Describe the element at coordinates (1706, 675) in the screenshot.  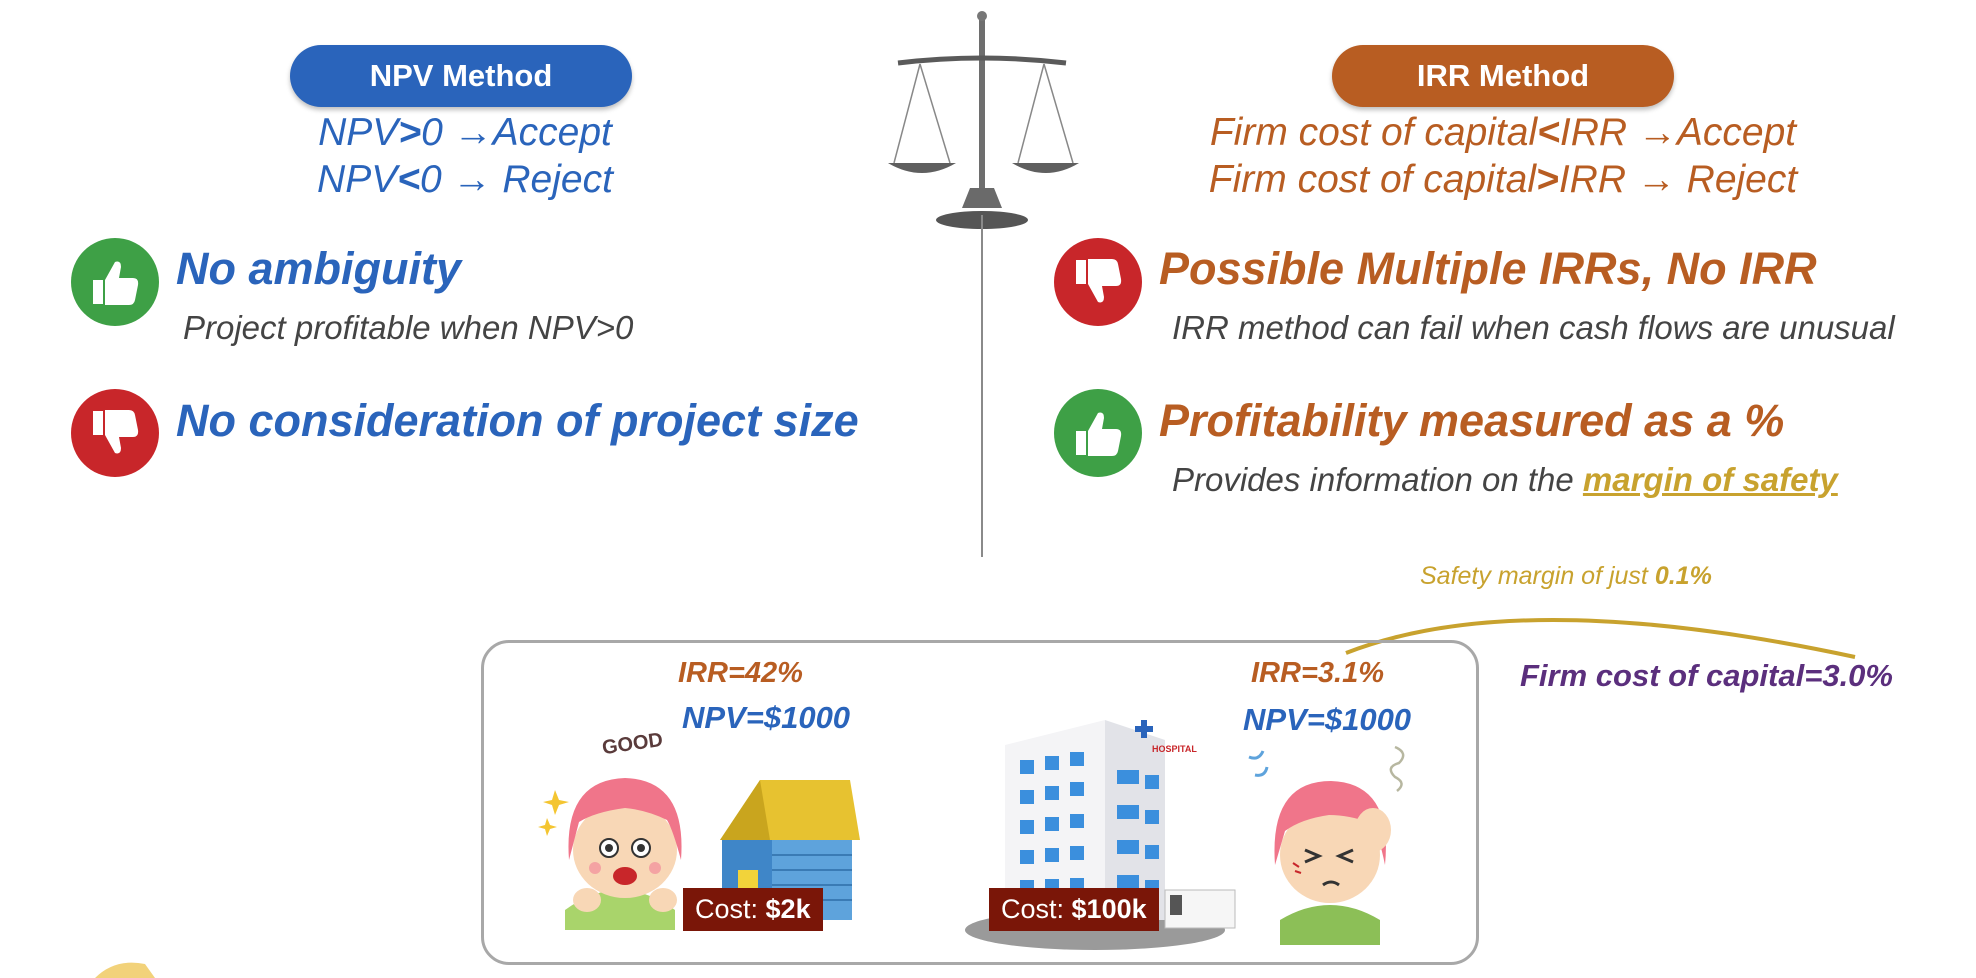
I see `firm-cost-of-capital-label: Firm cost of capital=3.0%` at that location.